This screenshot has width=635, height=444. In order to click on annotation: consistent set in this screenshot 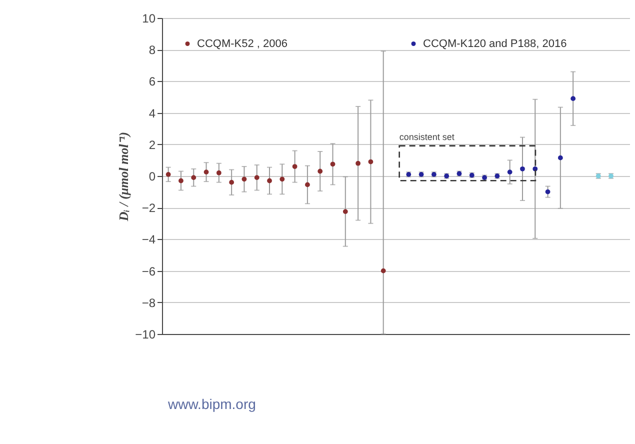, I will do `click(427, 137)`.